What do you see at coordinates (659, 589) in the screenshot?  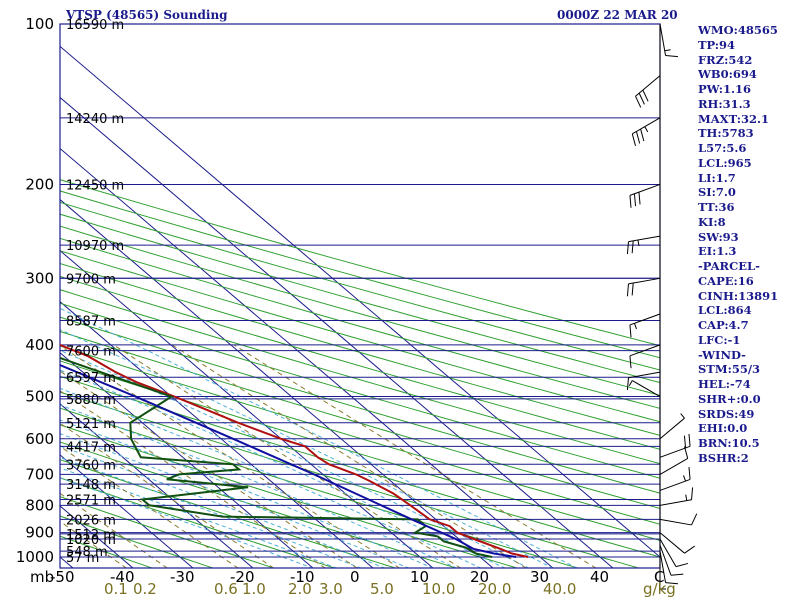 I see `mixing-ratio-unit-label: g/kg` at bounding box center [659, 589].